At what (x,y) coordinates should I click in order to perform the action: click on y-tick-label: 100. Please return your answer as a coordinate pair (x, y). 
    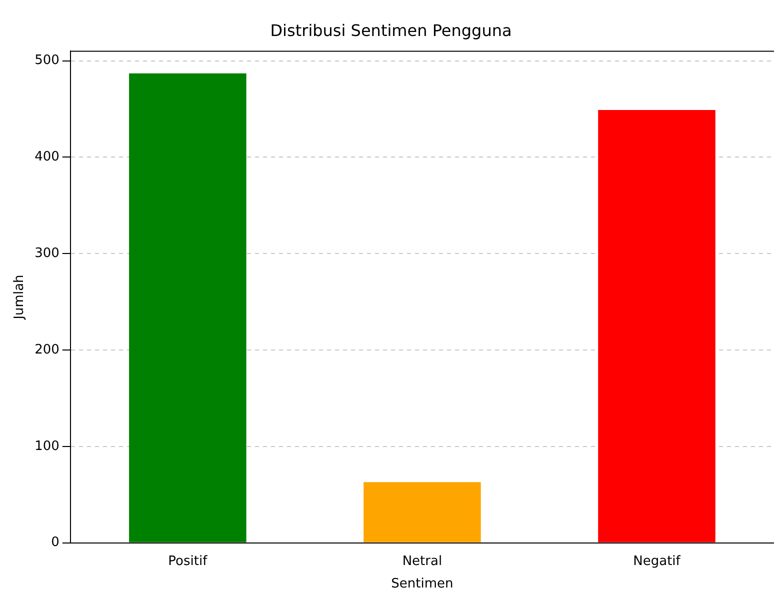
    Looking at the image, I should click on (47, 446).